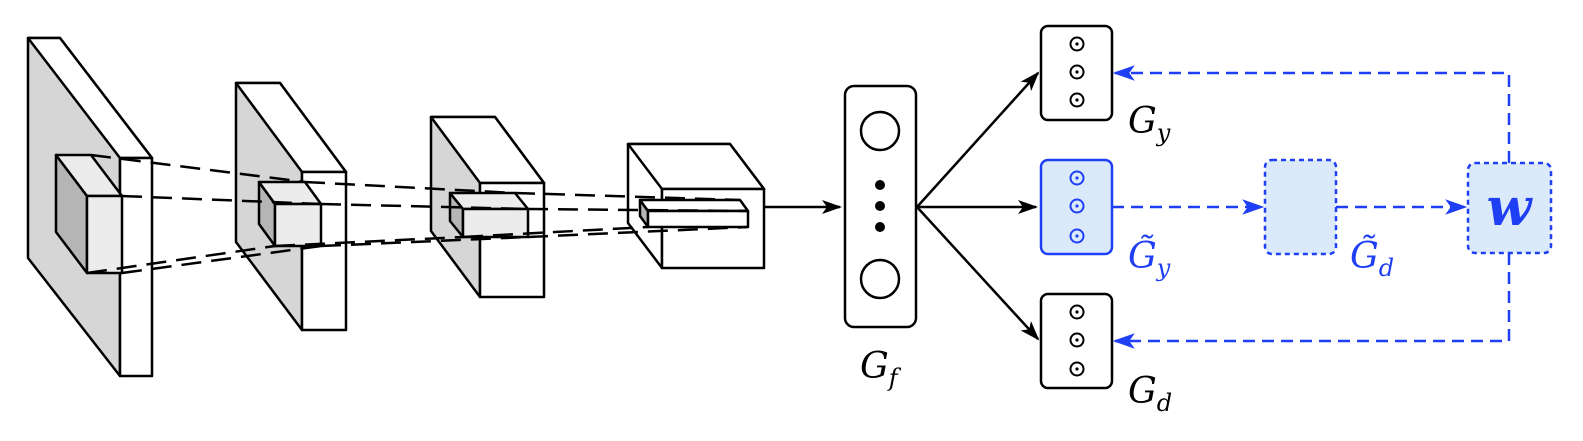  Describe the element at coordinates (1510, 207) in the screenshot. I see `w-label: w` at that location.